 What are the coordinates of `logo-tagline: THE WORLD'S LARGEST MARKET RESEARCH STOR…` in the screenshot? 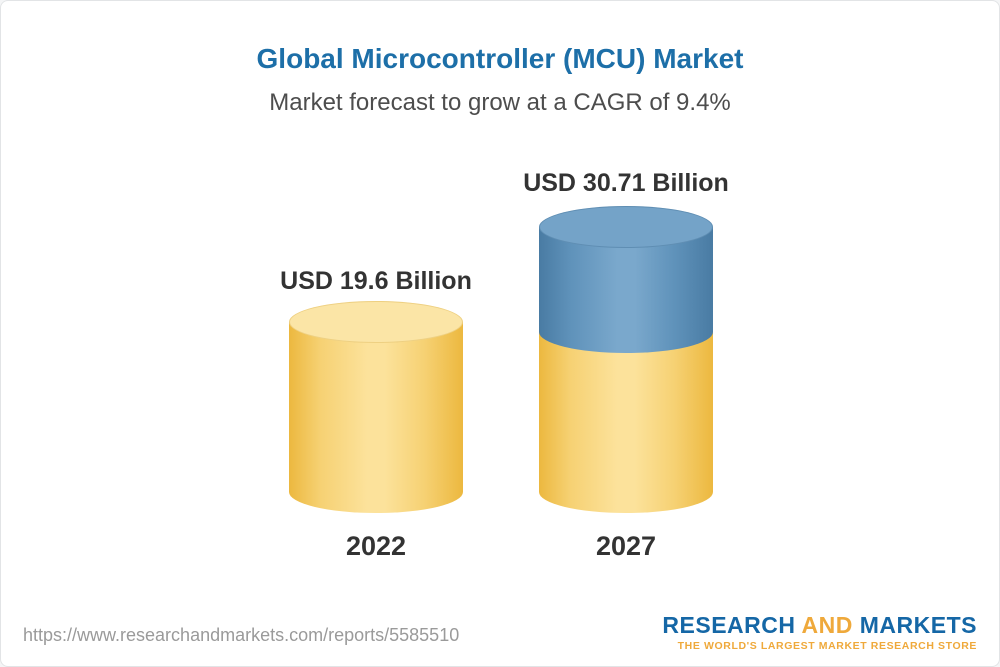 It's located at (827, 645).